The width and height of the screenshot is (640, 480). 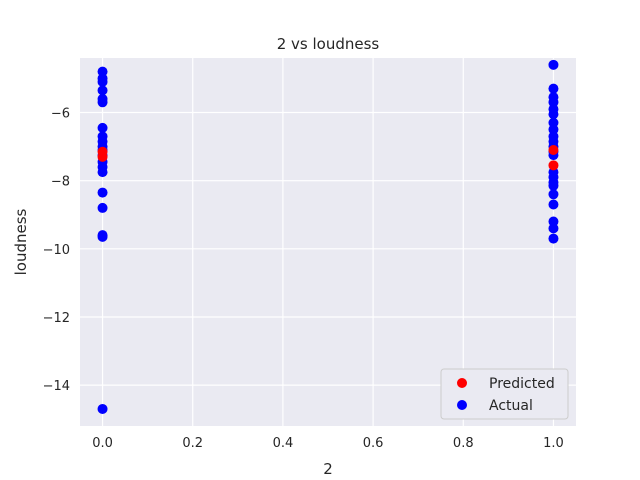 I want to click on y-tick-label: −14, so click(x=56, y=386).